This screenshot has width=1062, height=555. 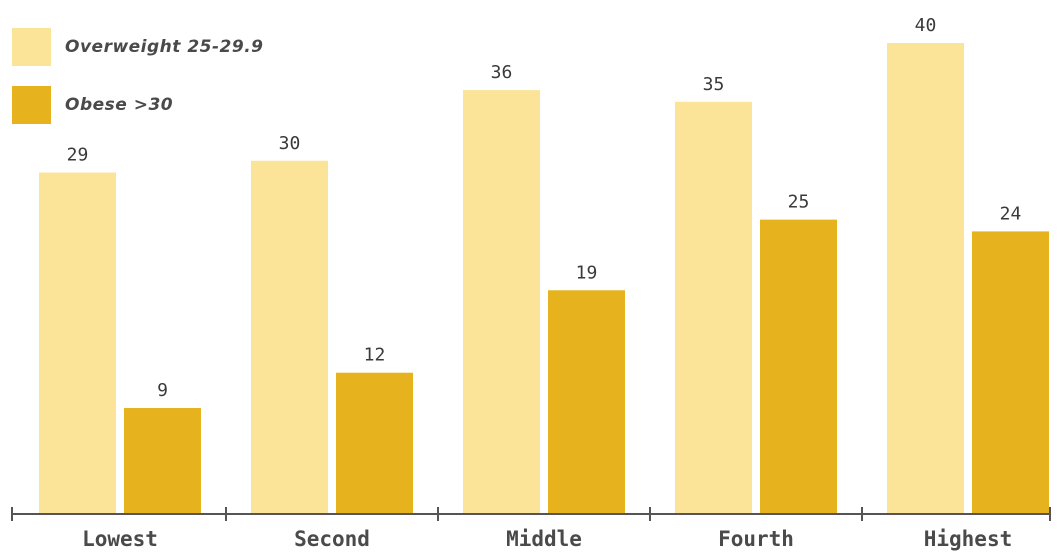 I want to click on legend-label-obese: Obese >30, so click(x=119, y=105).